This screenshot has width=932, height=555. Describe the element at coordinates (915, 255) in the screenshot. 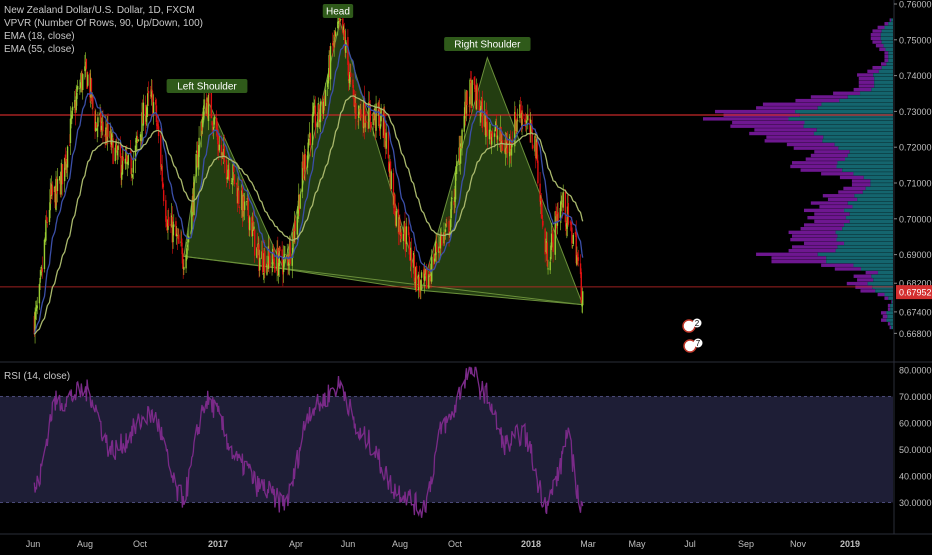

I see `price-tick-label: 0.69000` at that location.